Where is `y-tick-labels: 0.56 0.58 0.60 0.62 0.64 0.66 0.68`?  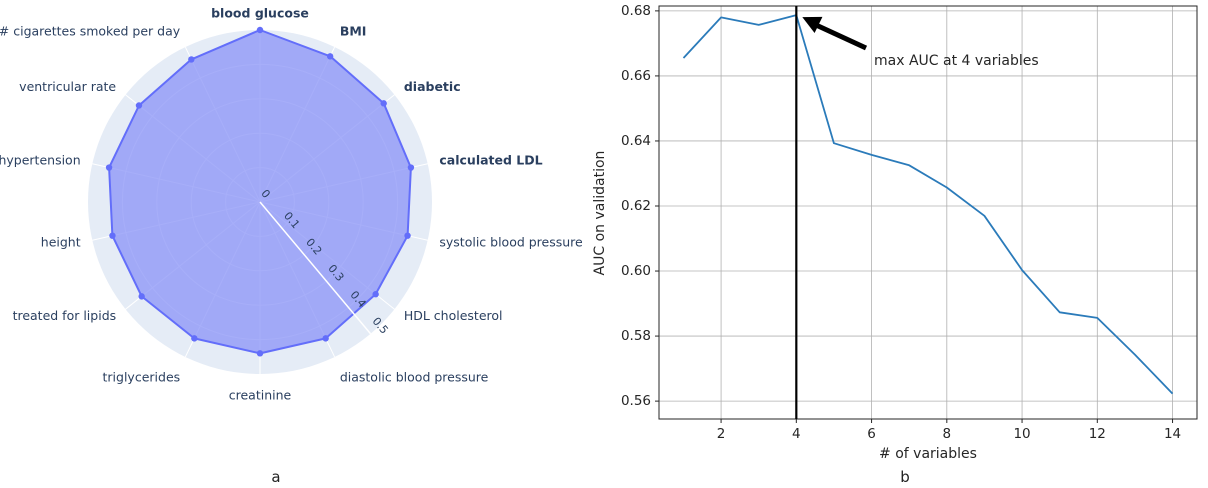
y-tick-labels: 0.56 0.58 0.60 0.62 0.64 0.66 0.68 is located at coordinates (640, 206).